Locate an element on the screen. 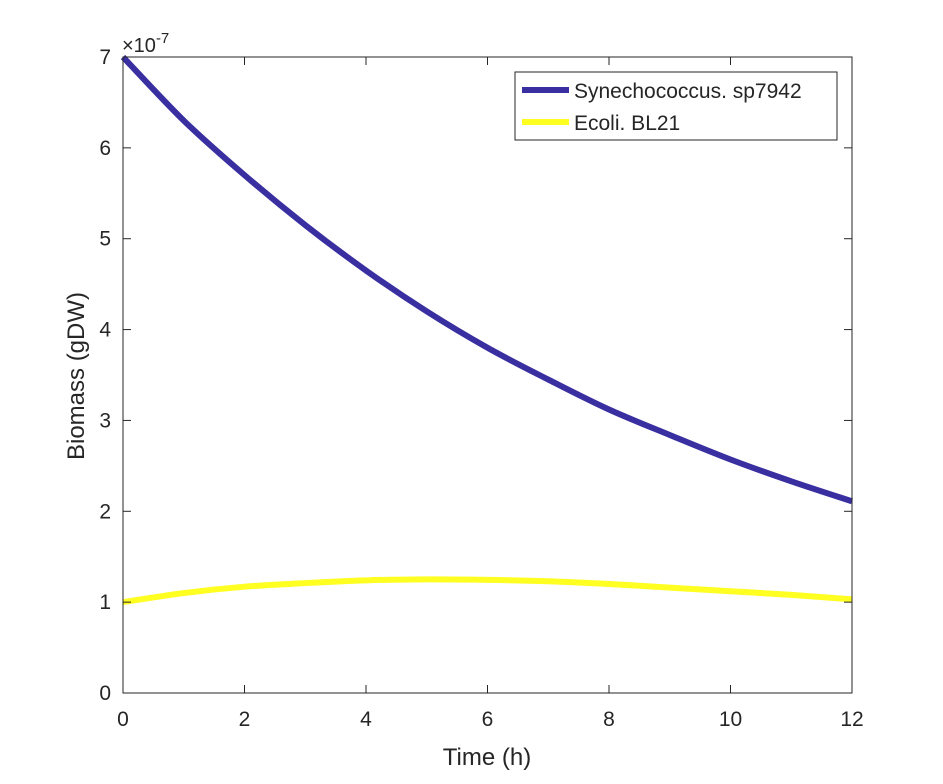  y-tick-label: 3 is located at coordinates (105, 420).